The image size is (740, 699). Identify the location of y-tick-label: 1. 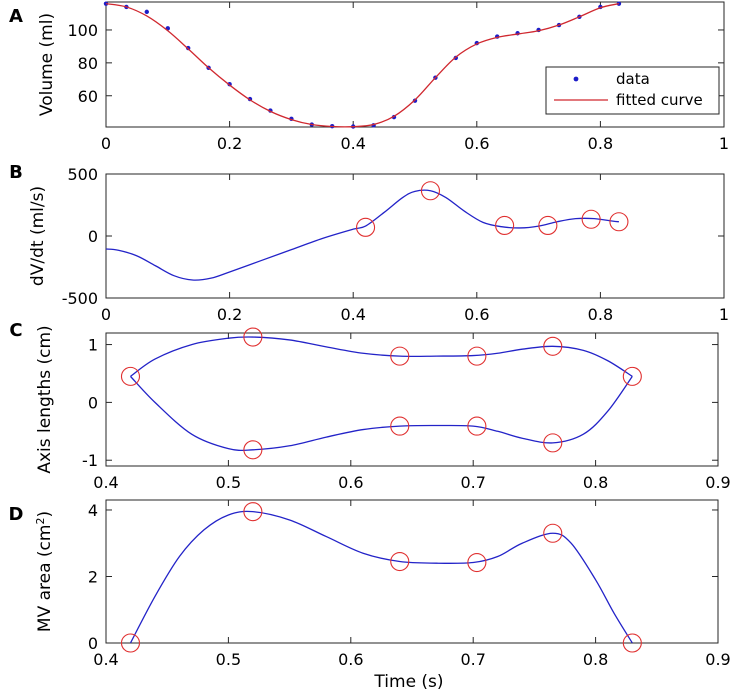
(93, 345).